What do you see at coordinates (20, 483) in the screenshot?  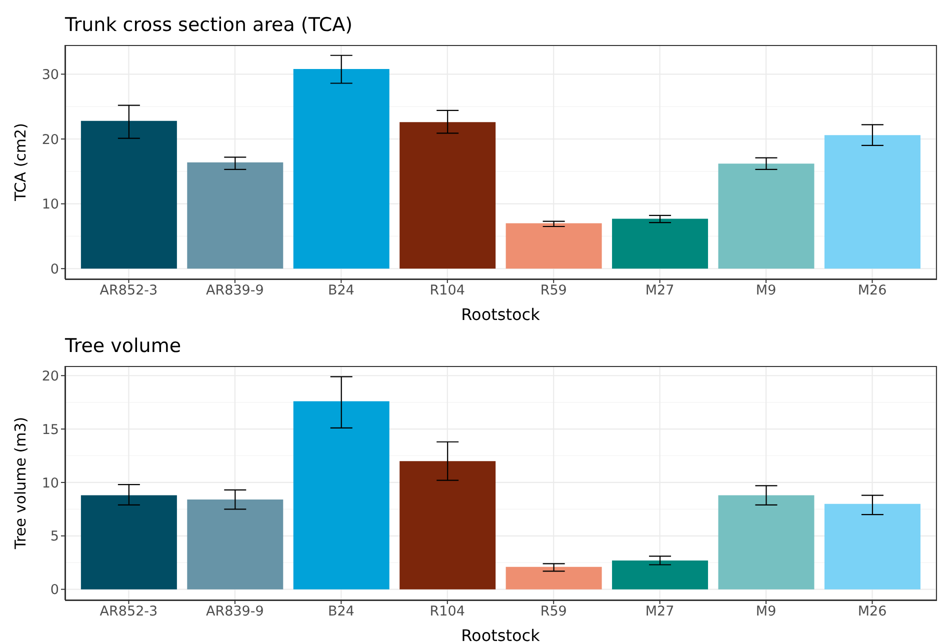 I see `y-axis-title: Tree volume (m3)` at bounding box center [20, 483].